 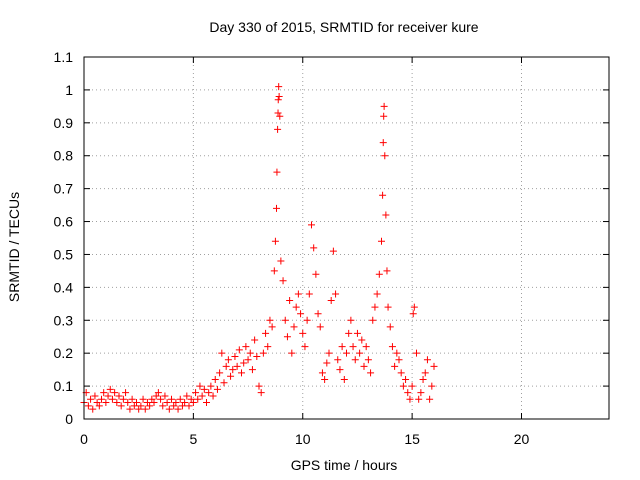 What do you see at coordinates (84, 439) in the screenshot?
I see `x-tick-label: 0` at bounding box center [84, 439].